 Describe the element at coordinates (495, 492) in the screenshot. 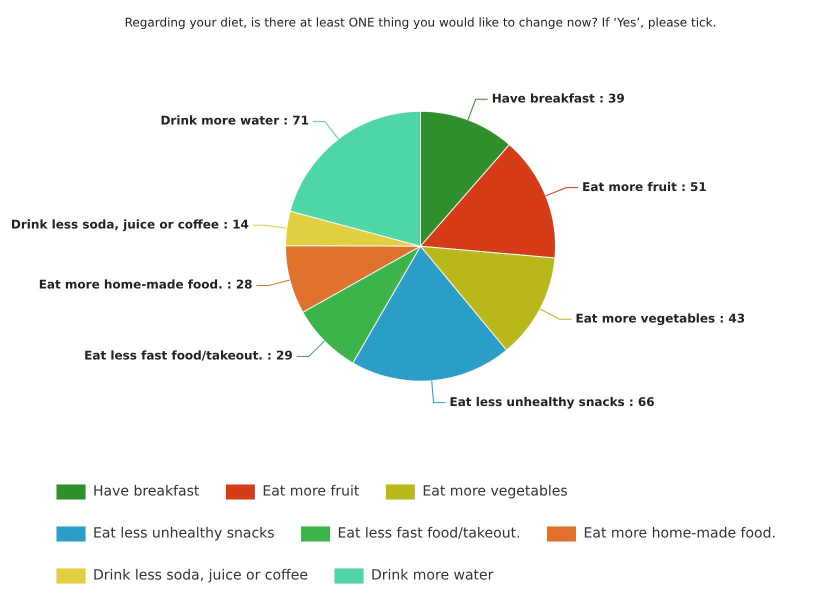

I see `legend-label: Eat more vegetables` at that location.